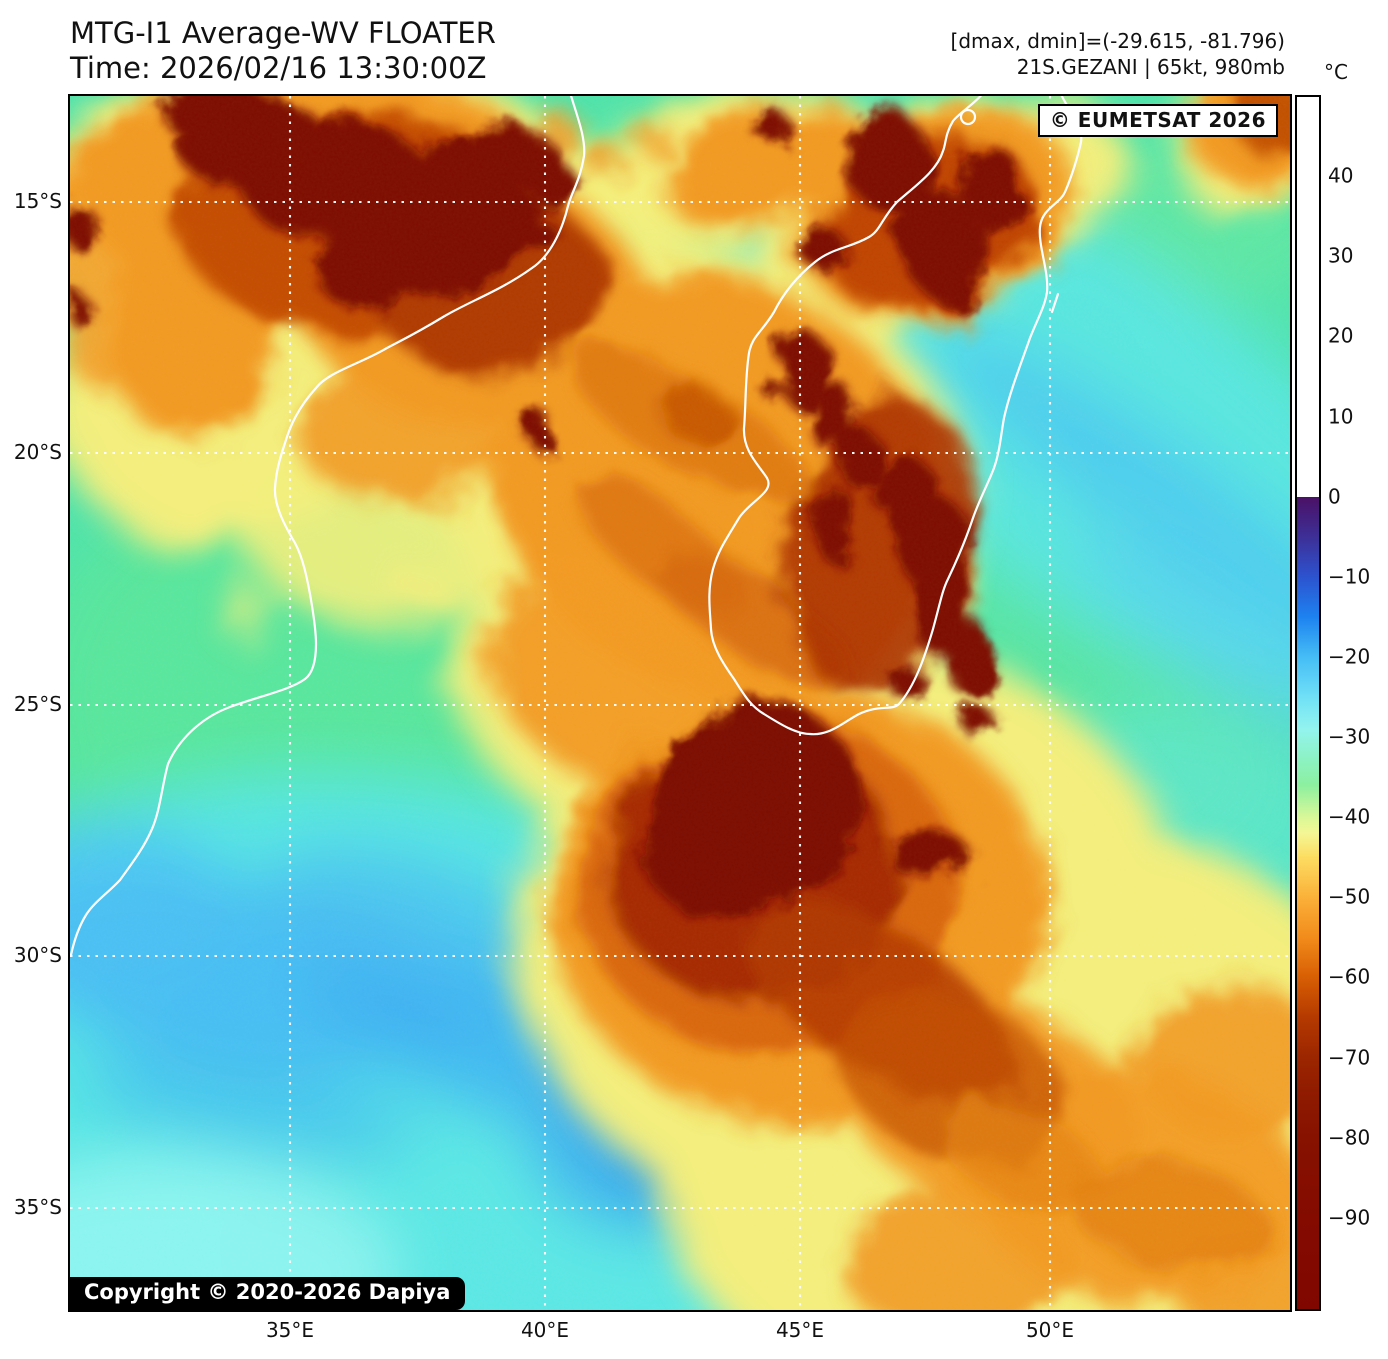 The width and height of the screenshot is (1388, 1359). I want to click on title-line1: MTG-I1 Average-WV FLOATER, so click(283, 33).